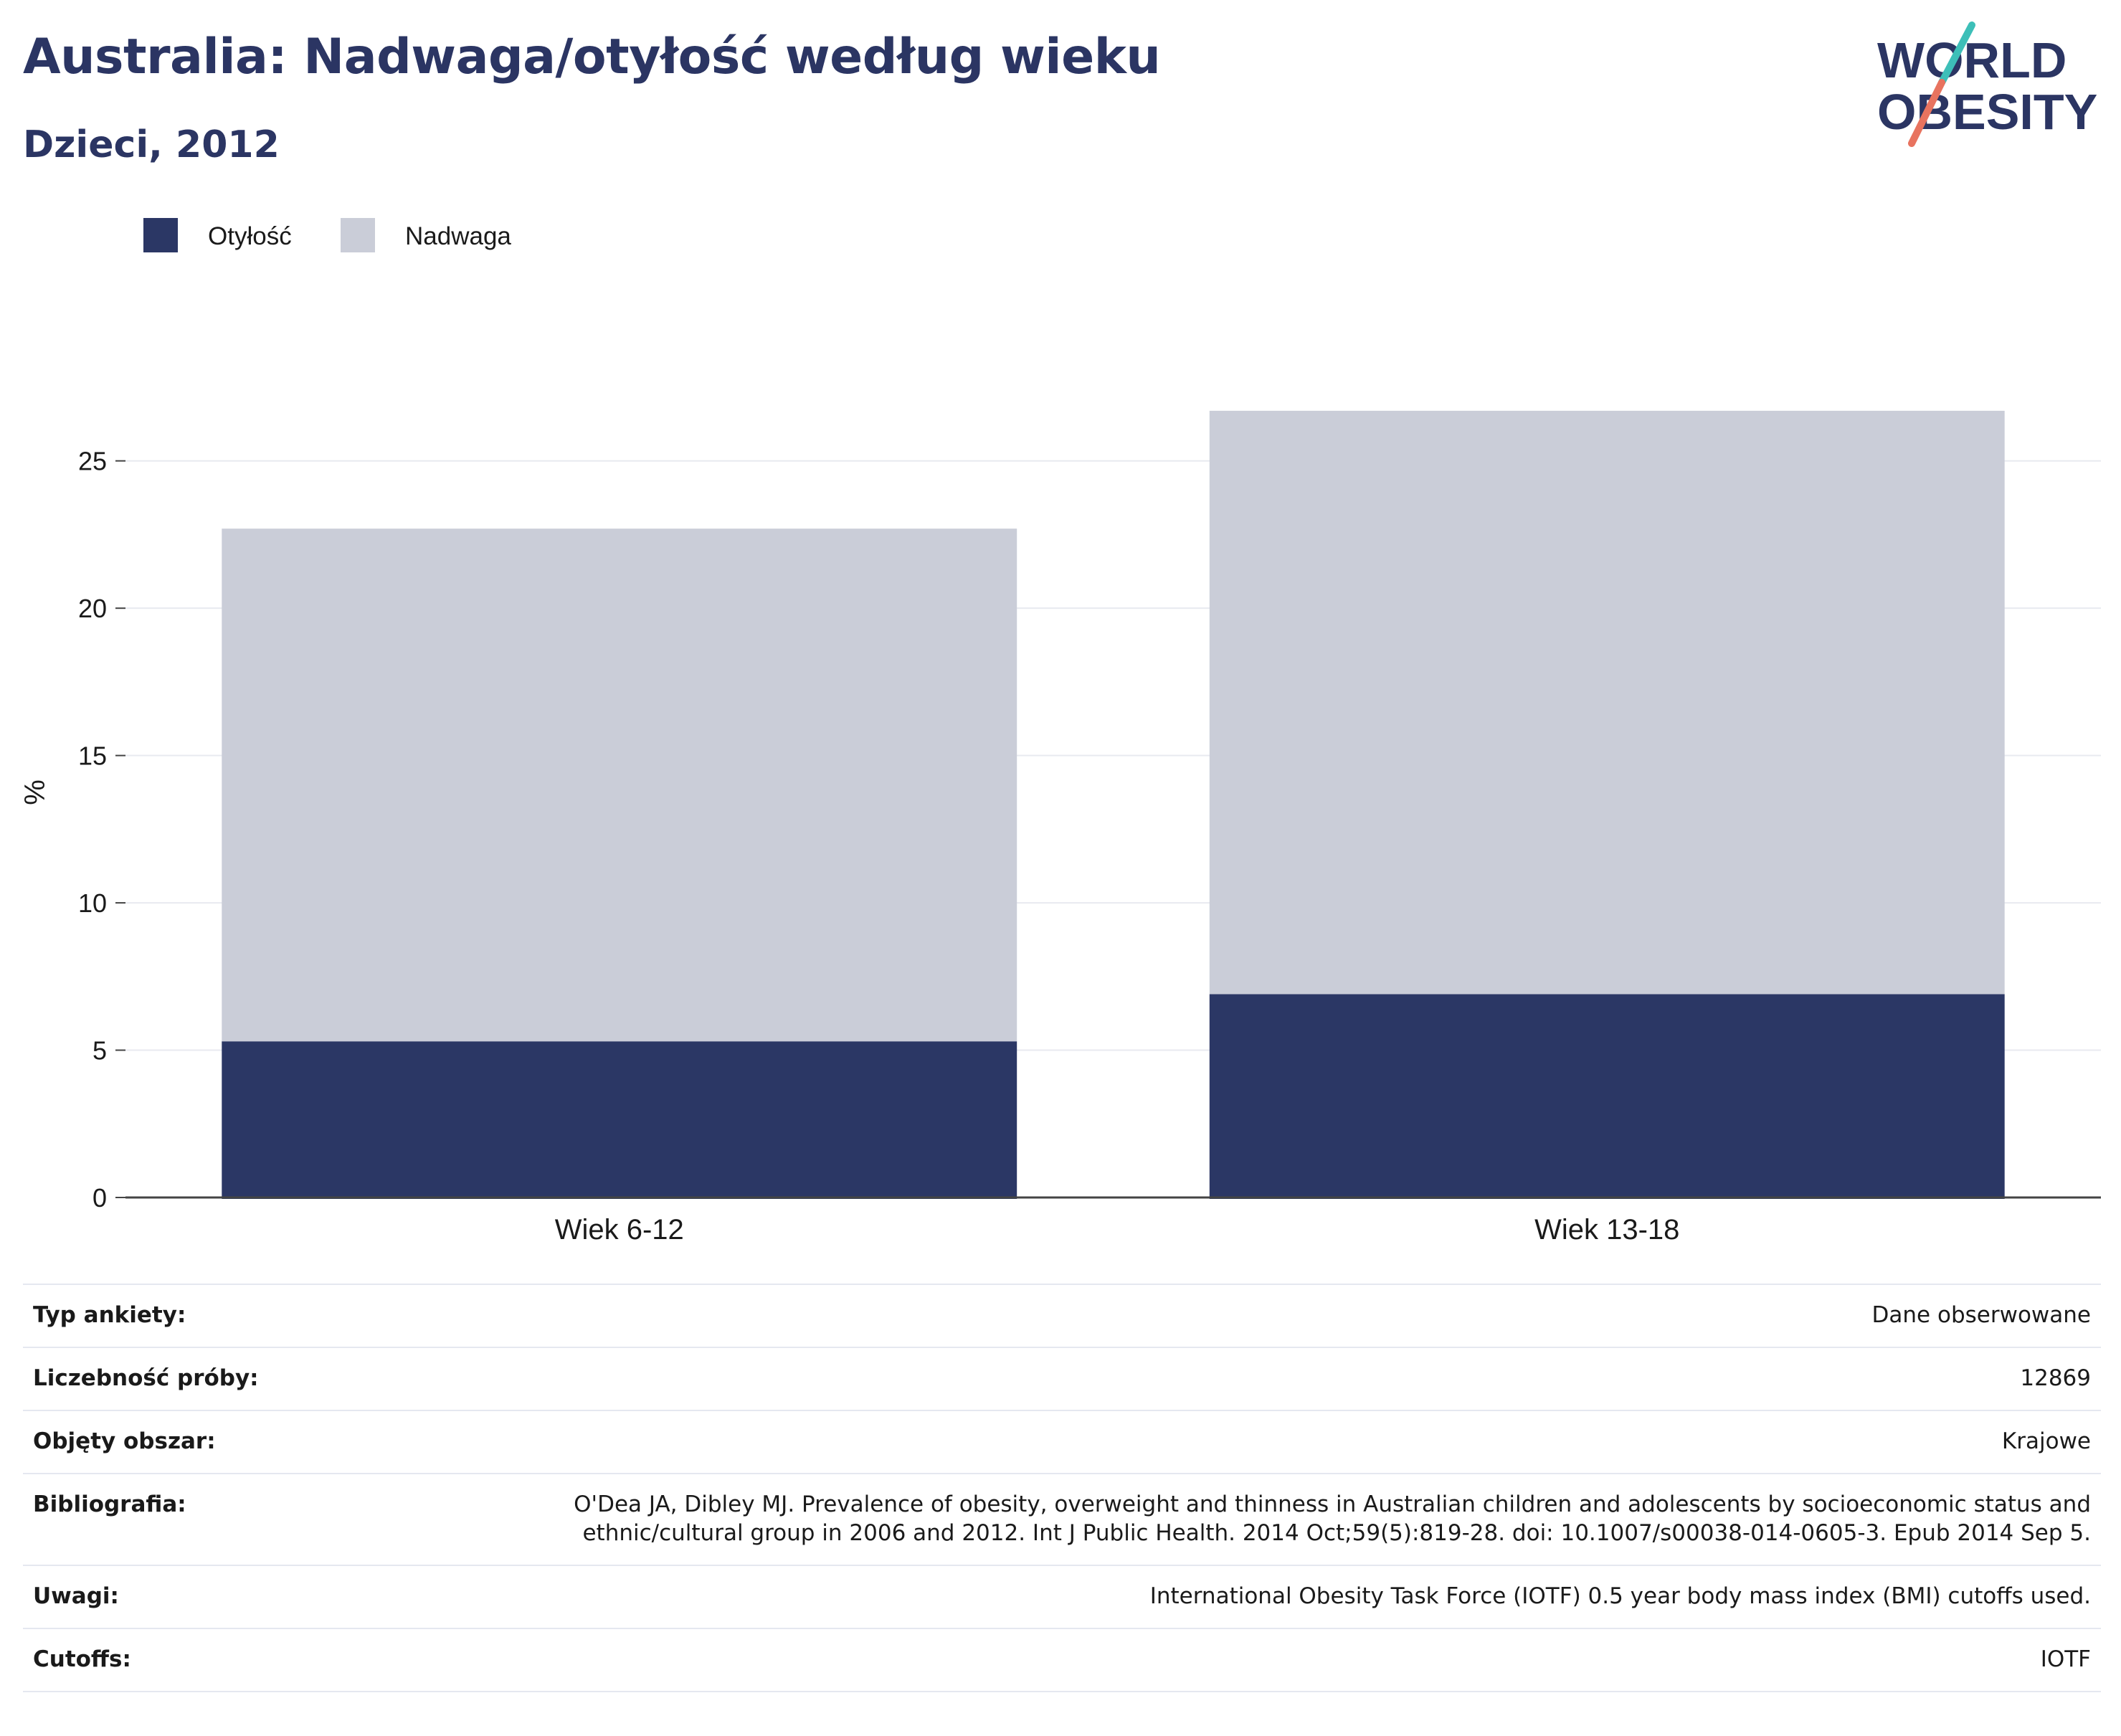  I want to click on info-label: Typ ankiety:, so click(109, 1315).